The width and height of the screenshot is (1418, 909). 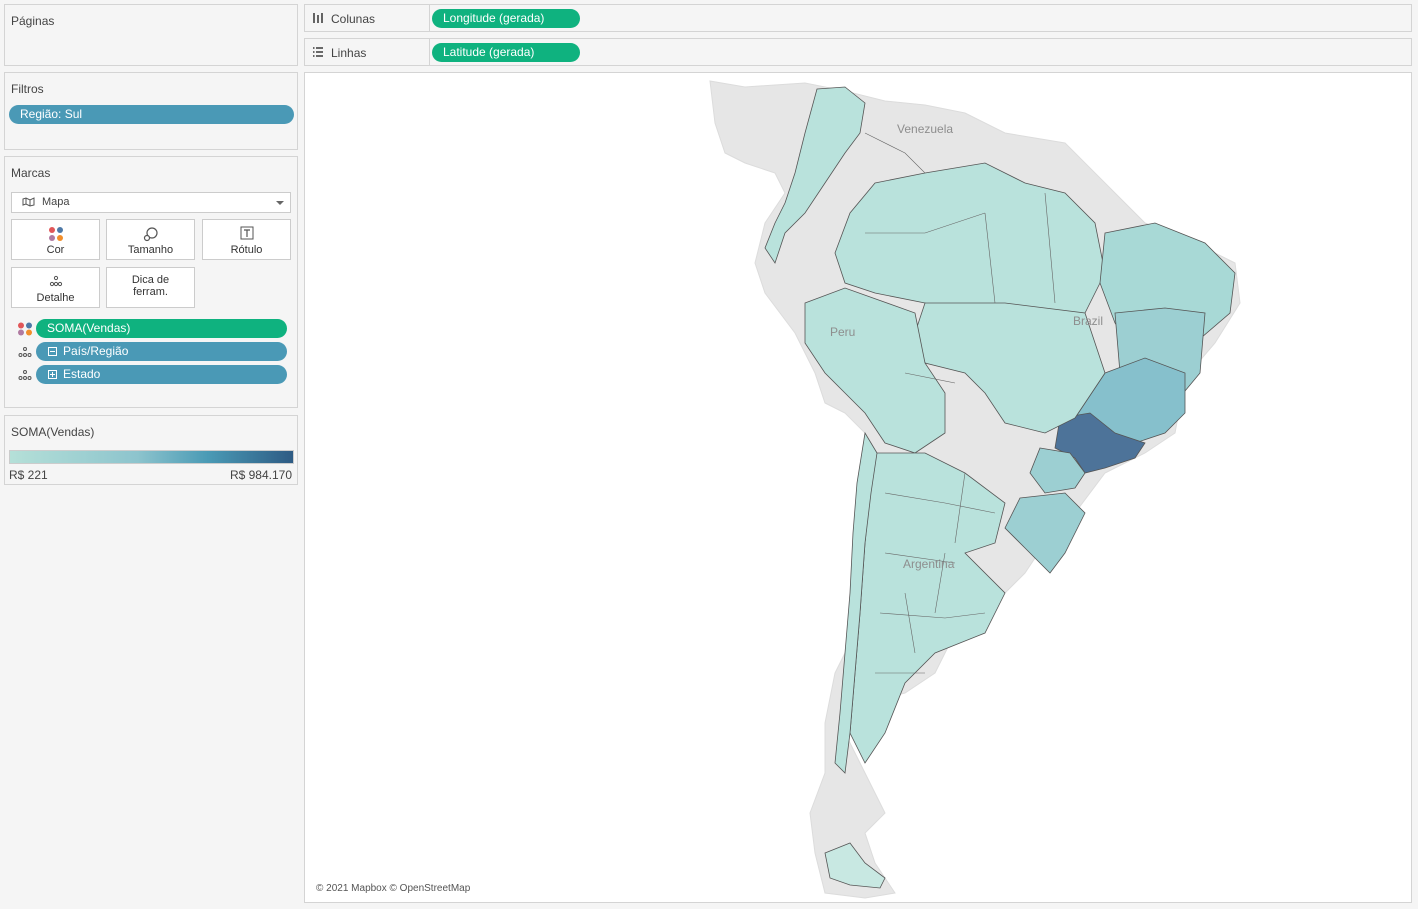 What do you see at coordinates (246, 250) in the screenshot?
I see `label-button-label: Rótulo` at bounding box center [246, 250].